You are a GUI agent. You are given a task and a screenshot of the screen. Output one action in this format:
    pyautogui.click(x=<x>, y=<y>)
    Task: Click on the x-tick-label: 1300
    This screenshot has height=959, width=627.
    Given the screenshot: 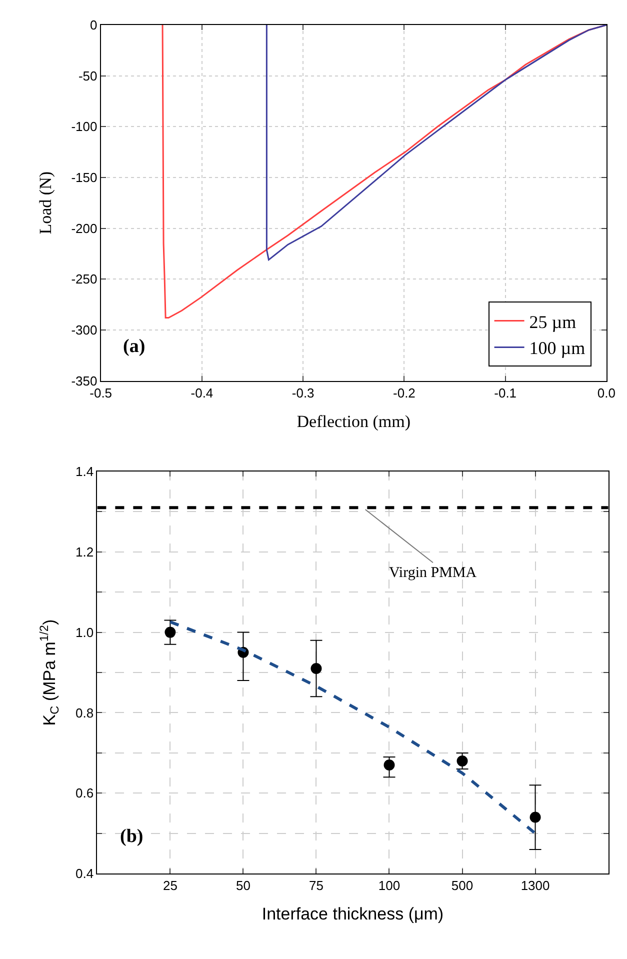 What is the action you would take?
    pyautogui.click(x=535, y=886)
    